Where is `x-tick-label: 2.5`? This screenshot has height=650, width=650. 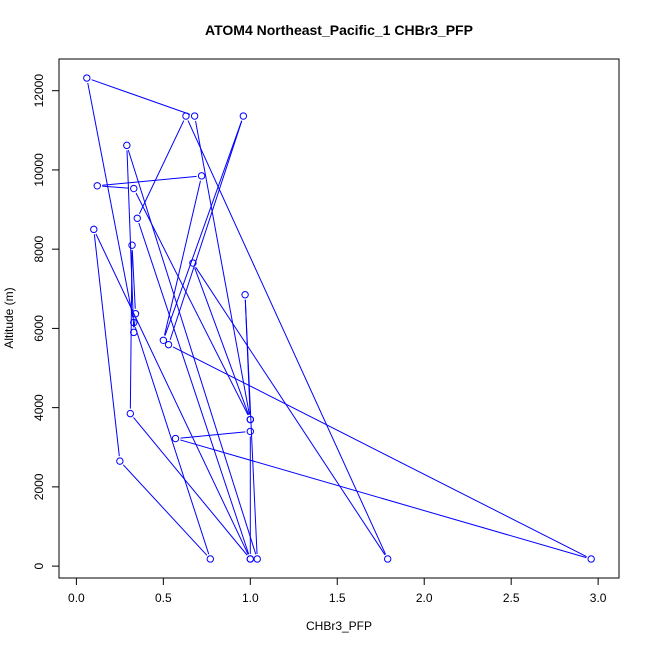
x-tick-label: 2.5 is located at coordinates (511, 598).